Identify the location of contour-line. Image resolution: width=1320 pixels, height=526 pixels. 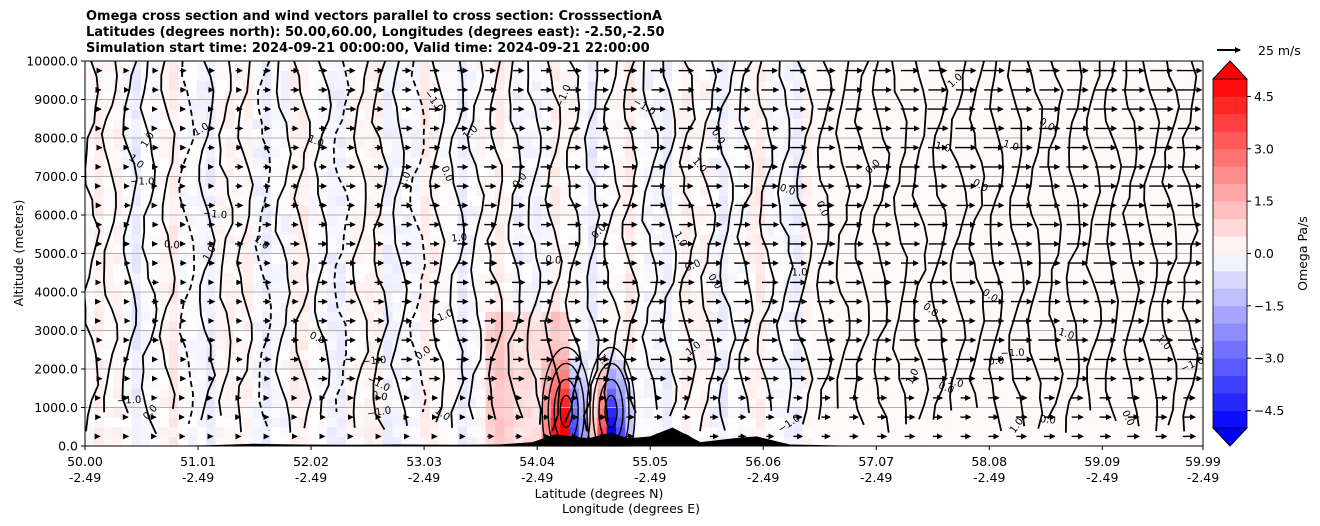
(996, 246).